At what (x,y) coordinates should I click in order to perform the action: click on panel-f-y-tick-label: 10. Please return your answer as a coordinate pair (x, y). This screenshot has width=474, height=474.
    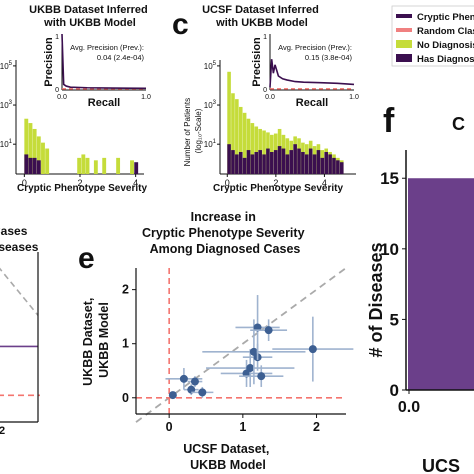
    Looking at the image, I should click on (389, 249).